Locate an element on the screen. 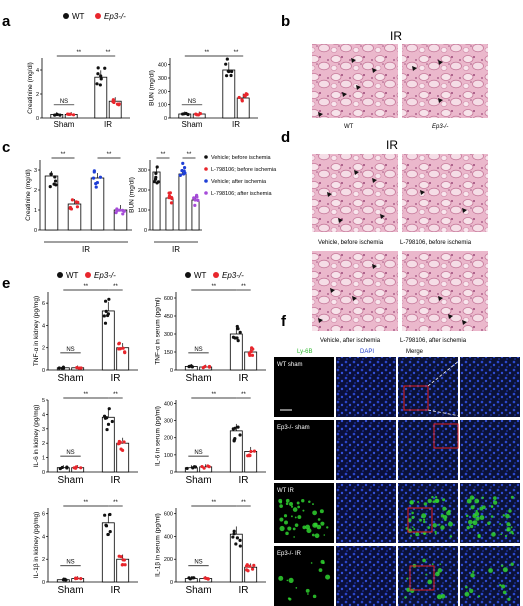 The image size is (523, 606). y-tick-label: 4 is located at coordinates (43, 415).